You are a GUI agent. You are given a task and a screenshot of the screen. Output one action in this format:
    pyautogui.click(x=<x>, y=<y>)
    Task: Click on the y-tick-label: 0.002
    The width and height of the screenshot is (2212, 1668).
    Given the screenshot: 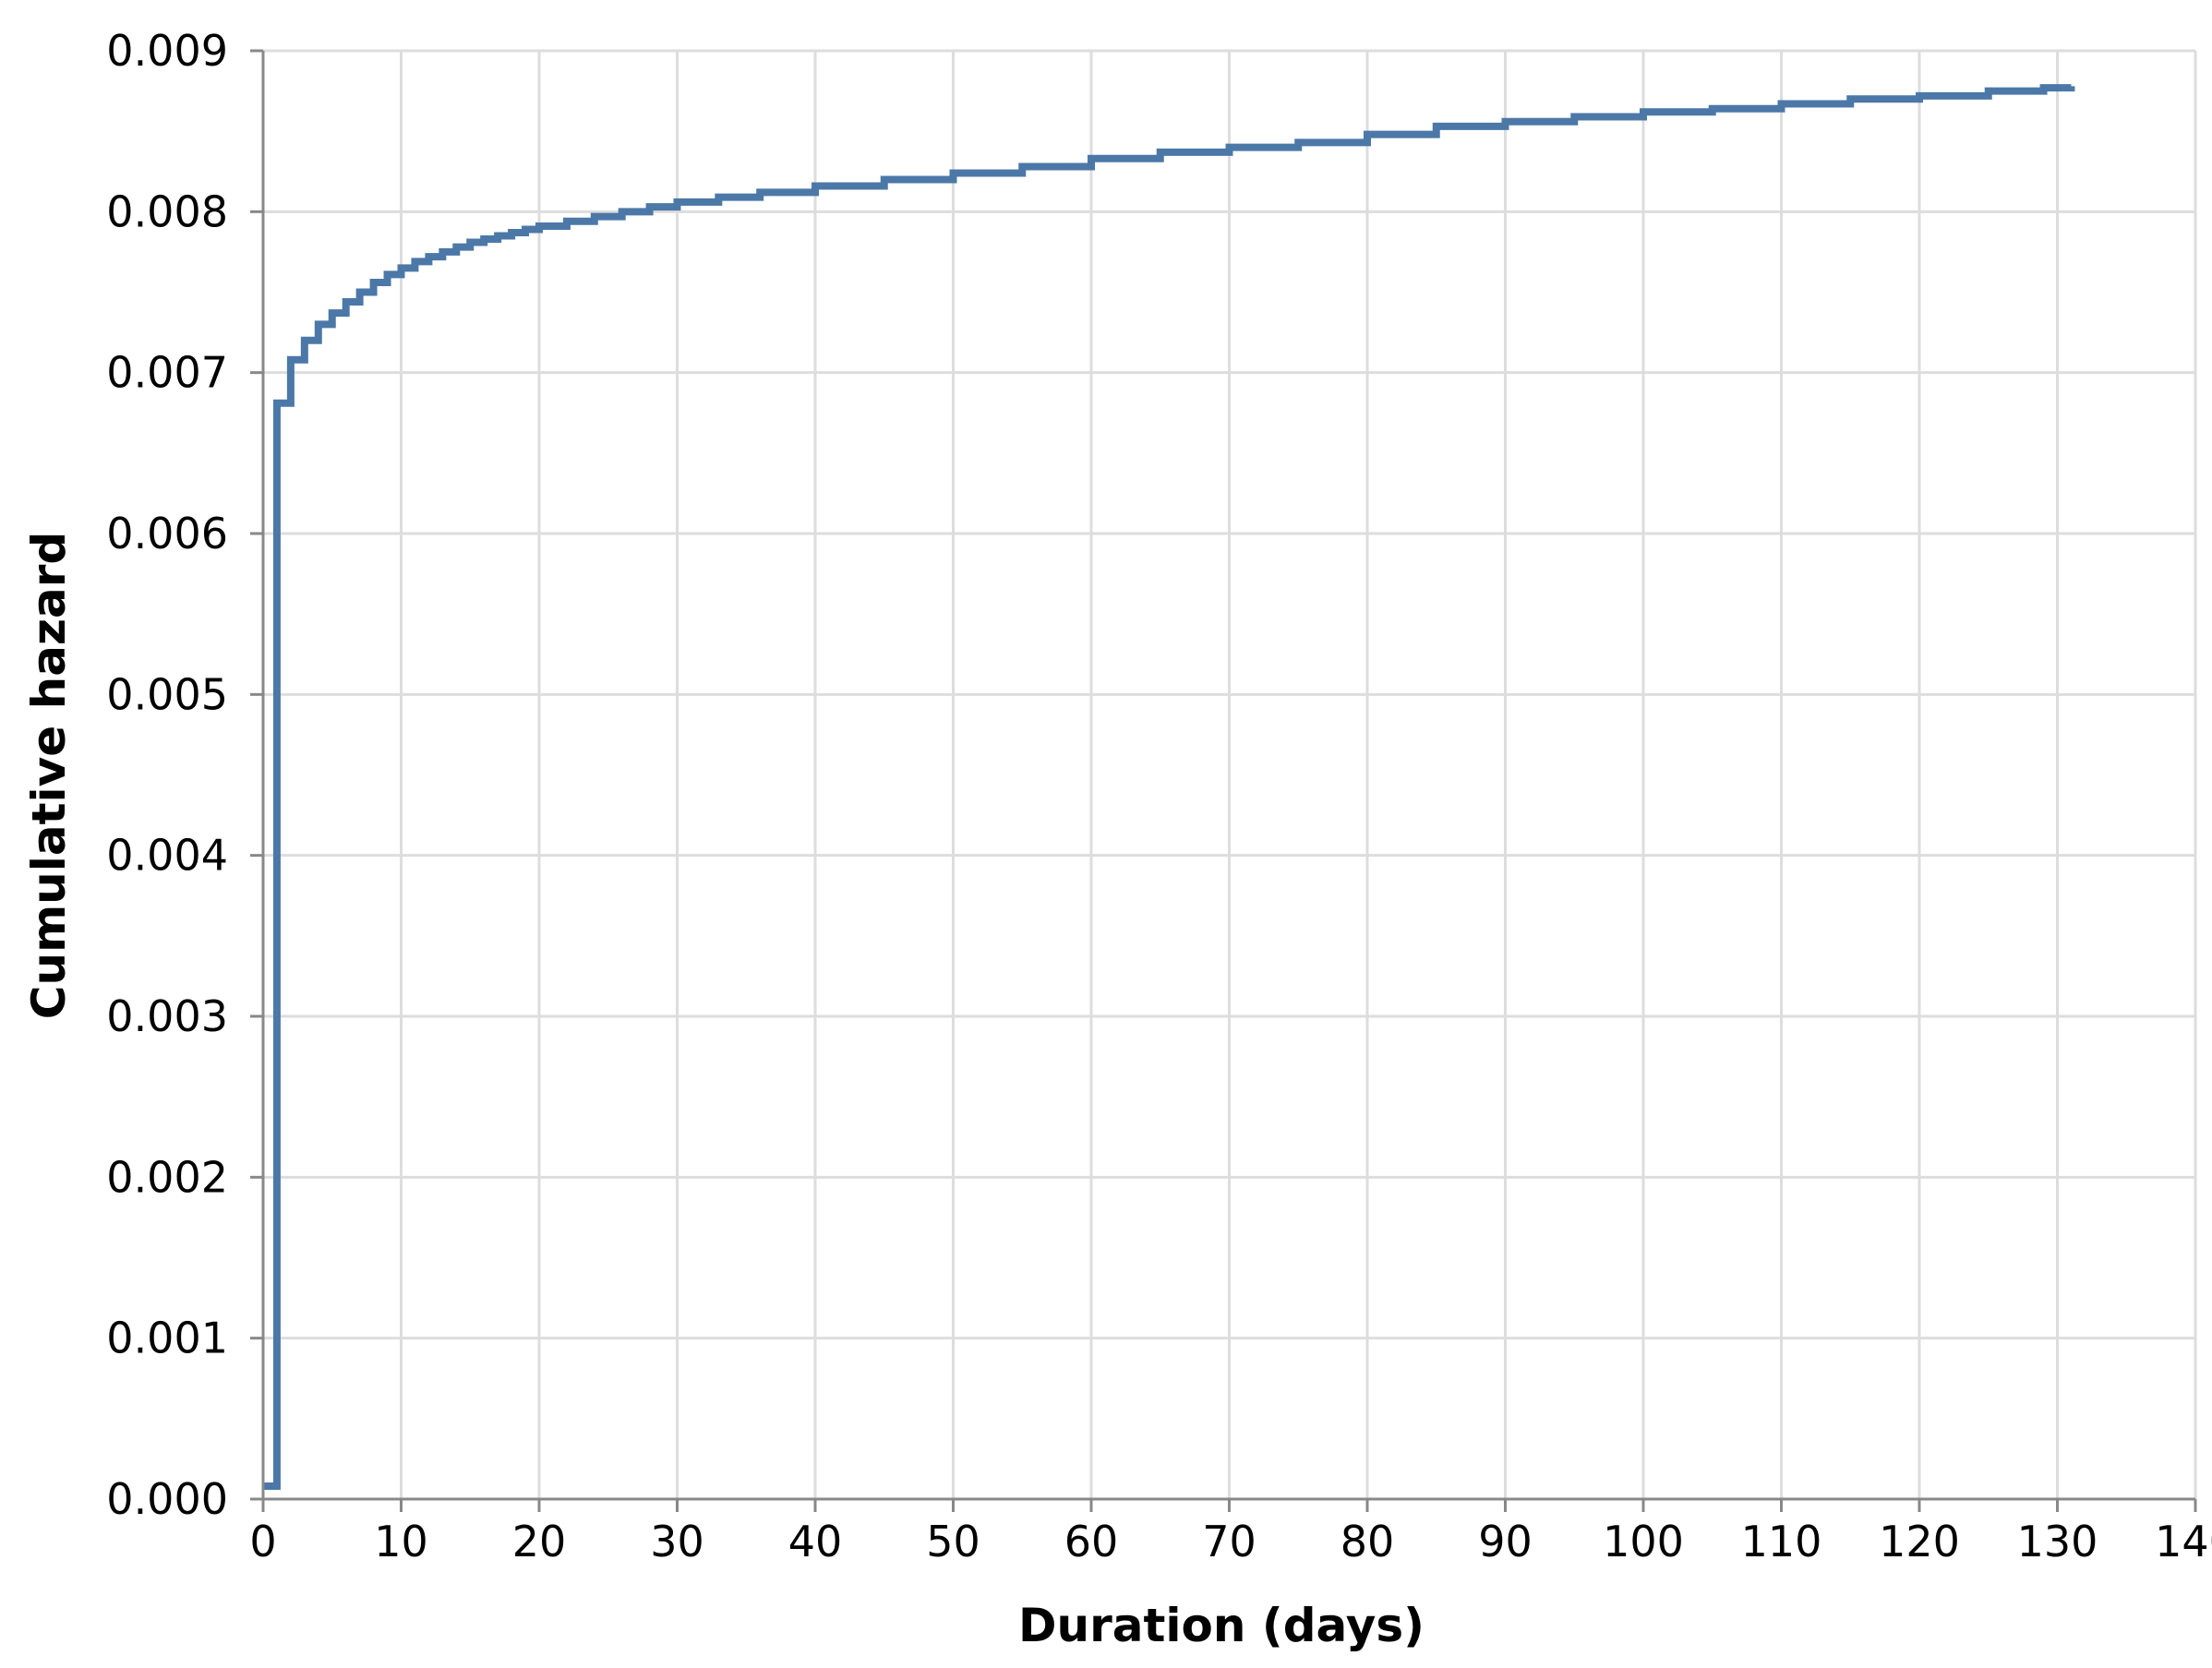 What is the action you would take?
    pyautogui.click(x=167, y=1177)
    